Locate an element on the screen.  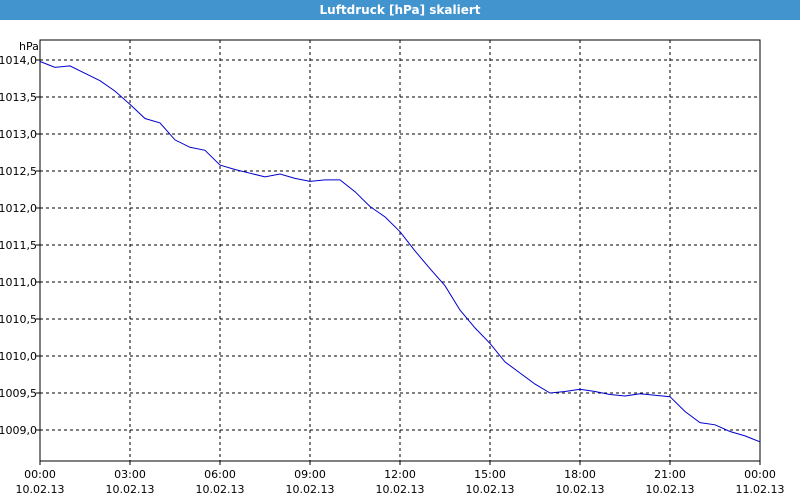
x-tick-time: 09:00 is located at coordinates (310, 474).